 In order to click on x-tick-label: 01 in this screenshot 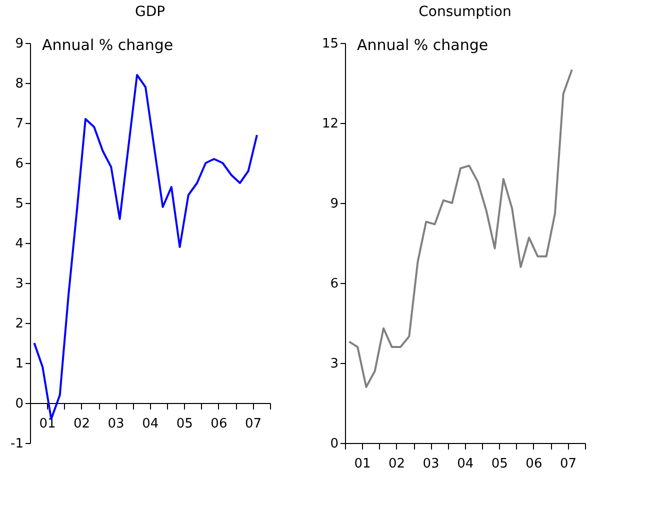, I will do `click(362, 464)`.